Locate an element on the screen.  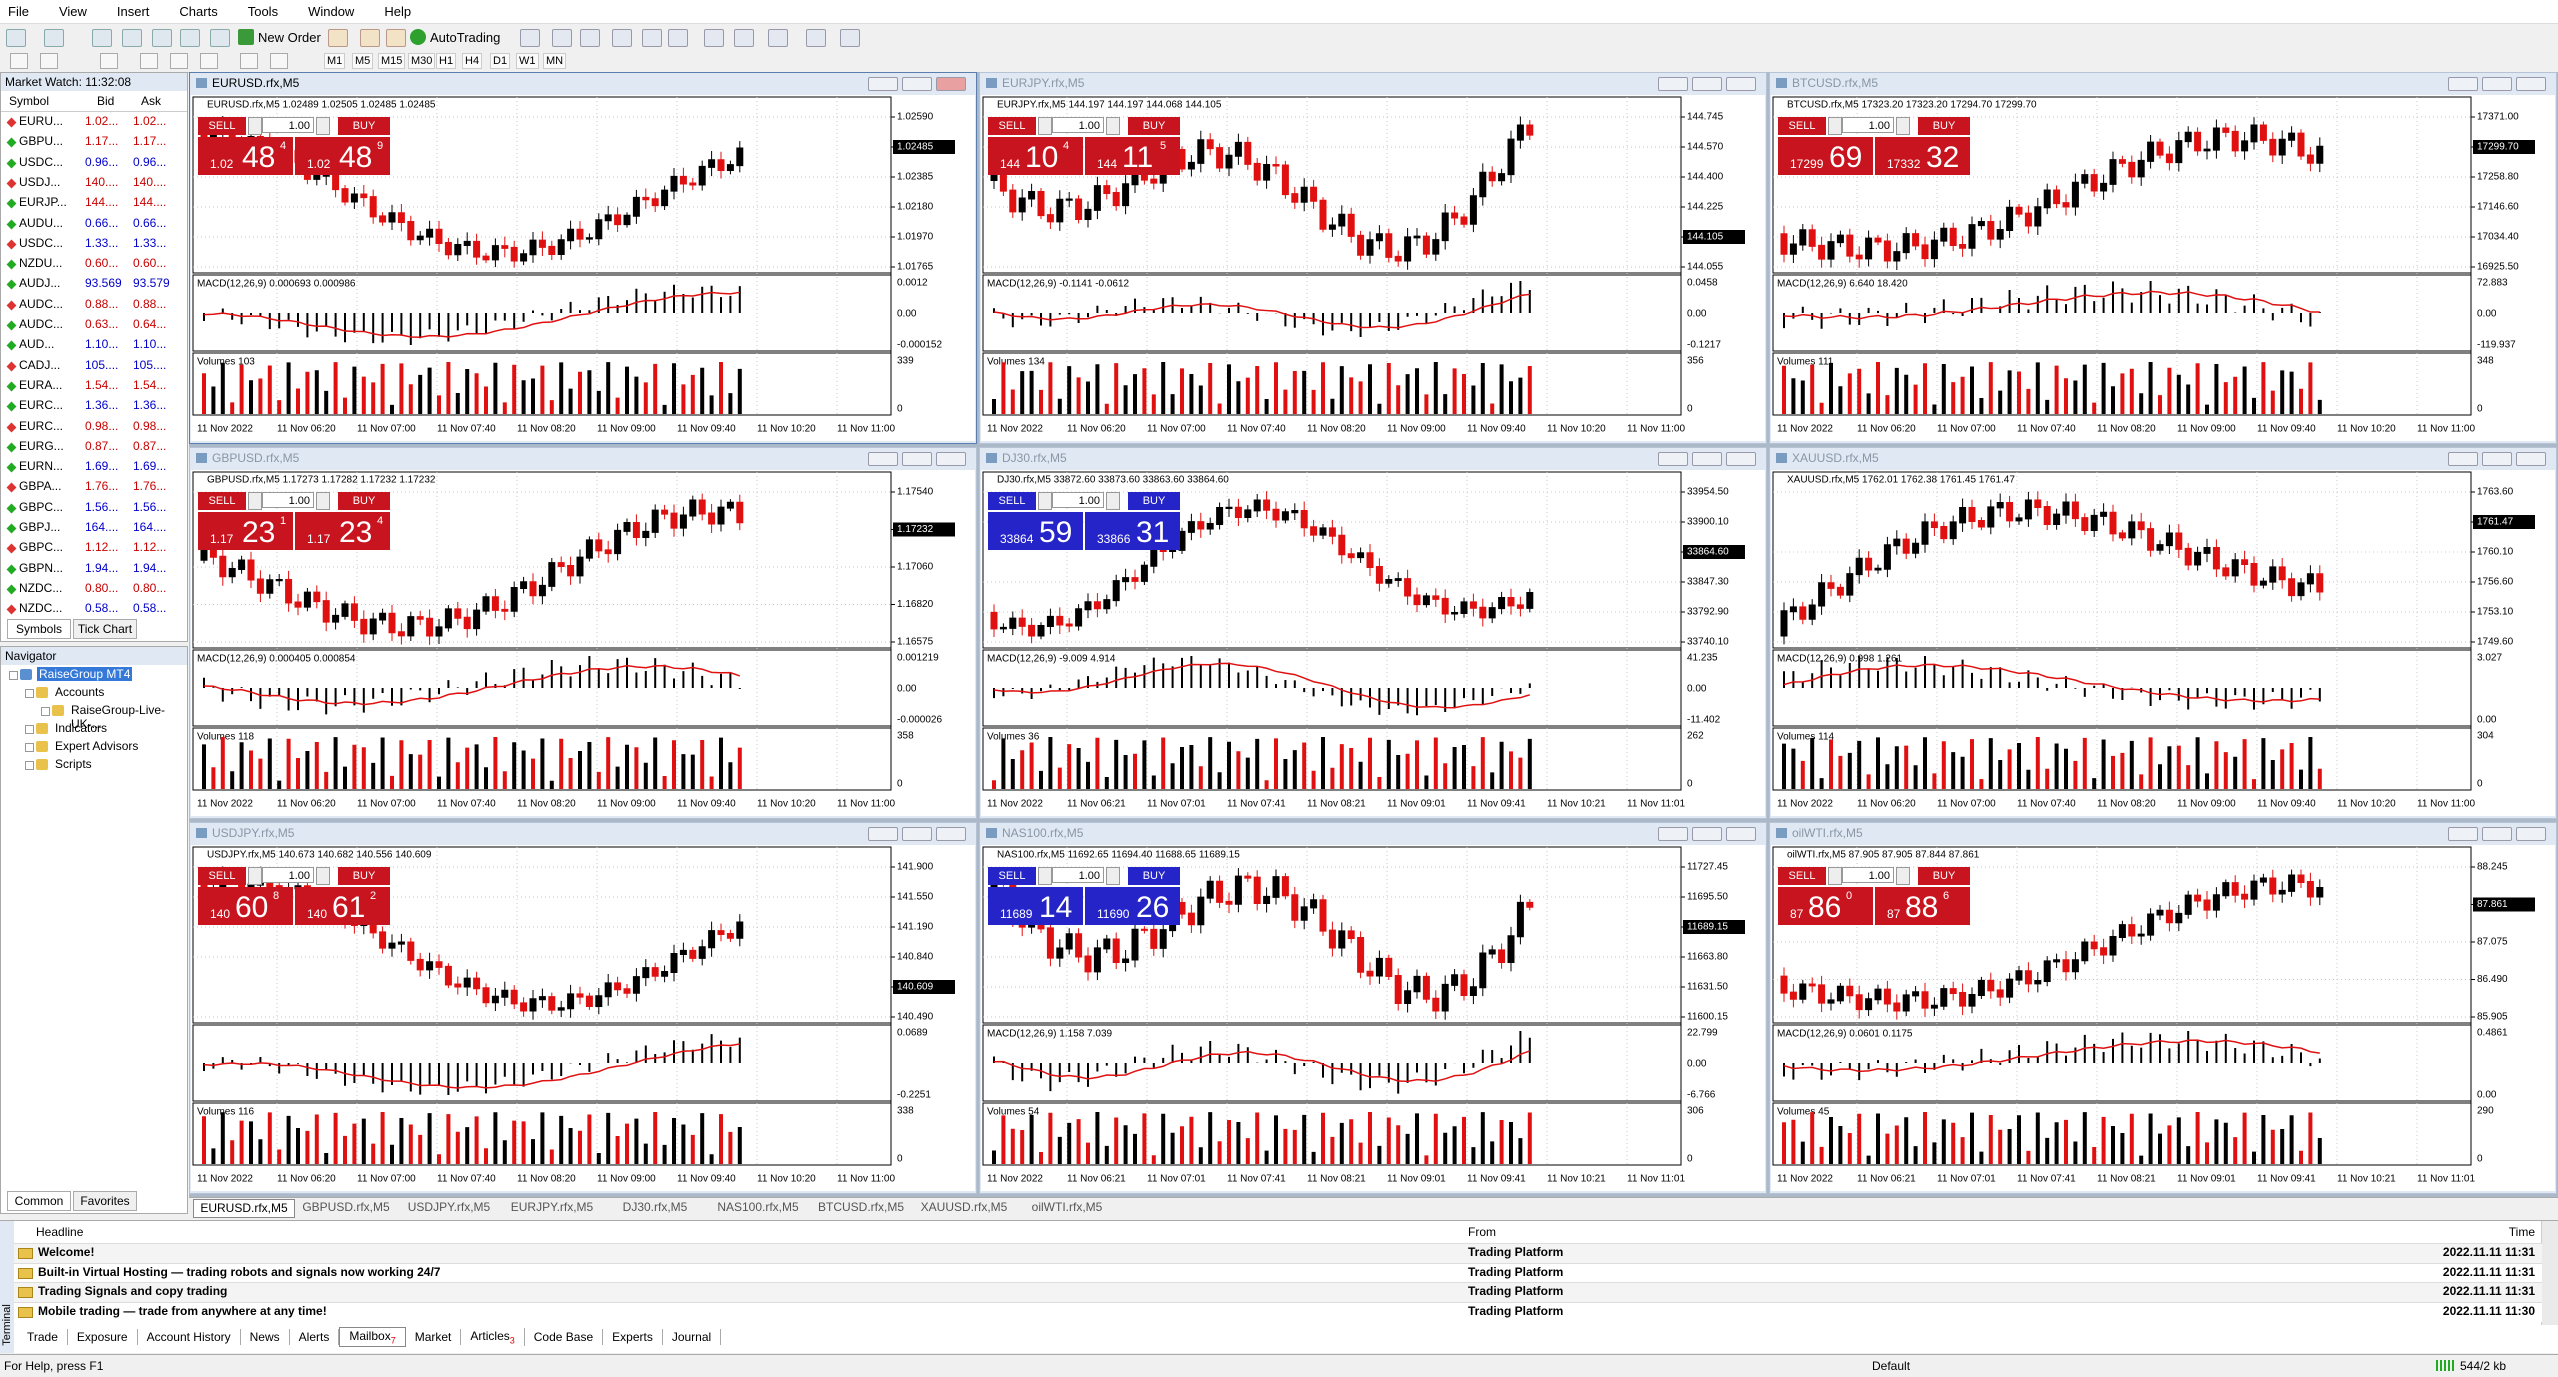
buy-price-box: 11690 26 is located at coordinates (1132, 906).